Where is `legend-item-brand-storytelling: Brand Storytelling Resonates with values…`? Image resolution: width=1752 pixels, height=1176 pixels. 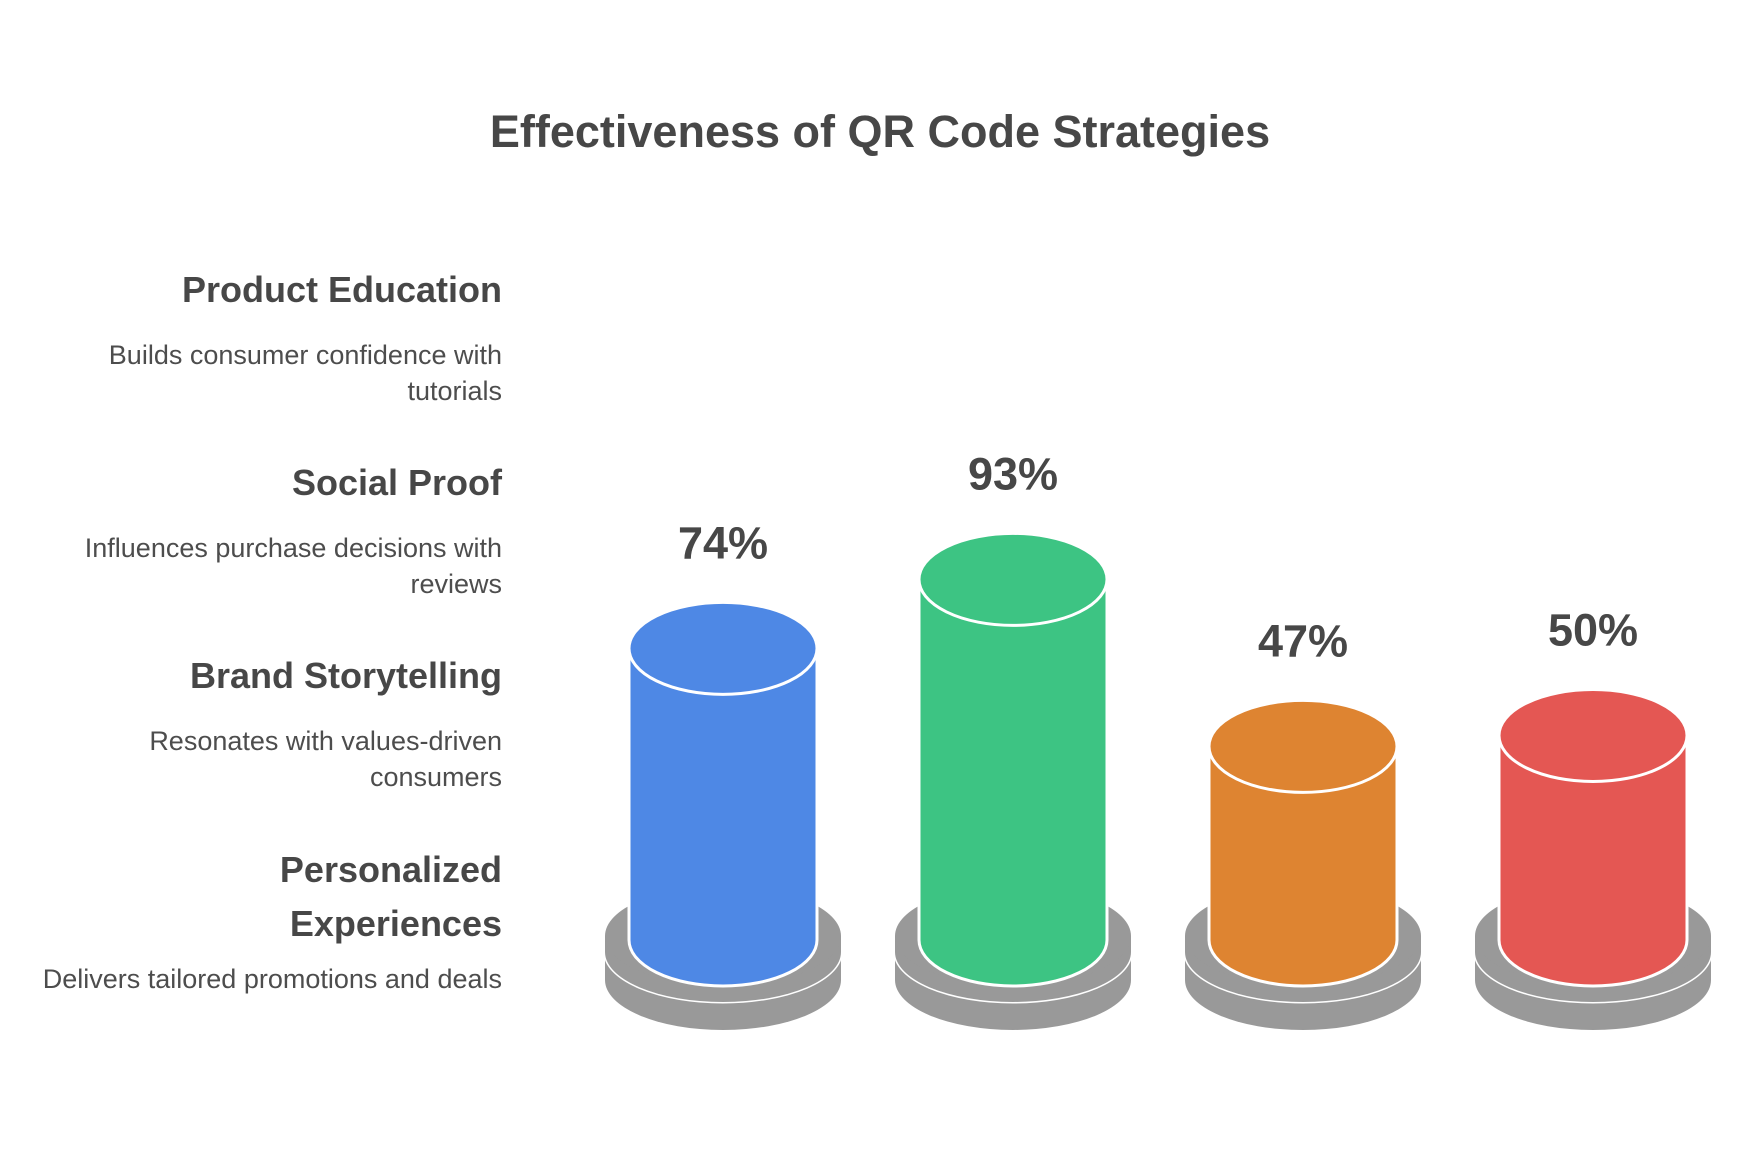 legend-item-brand-storytelling: Brand Storytelling Resonates with values… is located at coordinates (272, 723).